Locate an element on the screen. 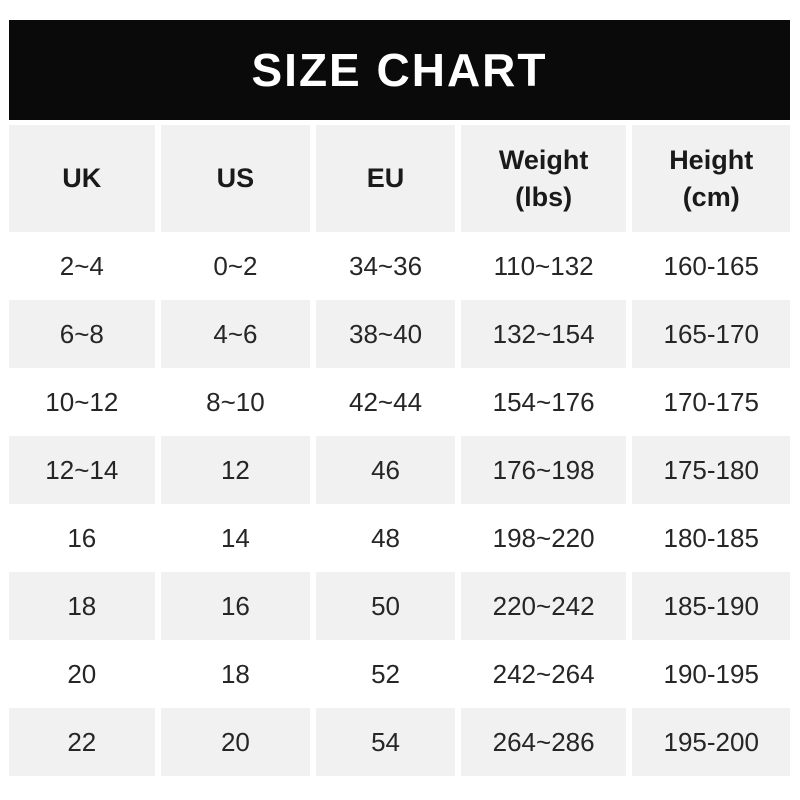  table-cell-weight: 220~242 is located at coordinates (543, 606).